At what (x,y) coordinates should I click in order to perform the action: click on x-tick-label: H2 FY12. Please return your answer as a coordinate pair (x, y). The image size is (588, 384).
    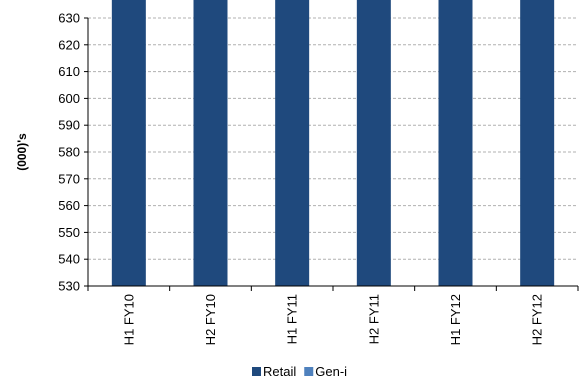
    Looking at the image, I should click on (537, 319).